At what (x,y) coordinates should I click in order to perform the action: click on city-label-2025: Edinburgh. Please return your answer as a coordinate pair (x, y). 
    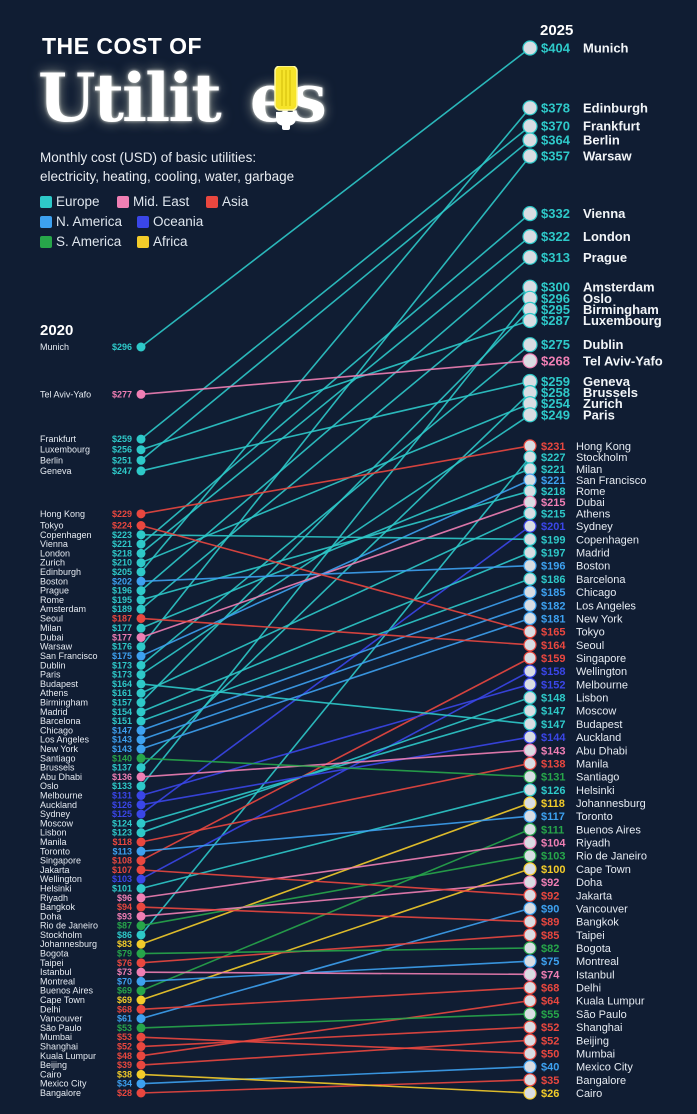
    Looking at the image, I should click on (615, 107).